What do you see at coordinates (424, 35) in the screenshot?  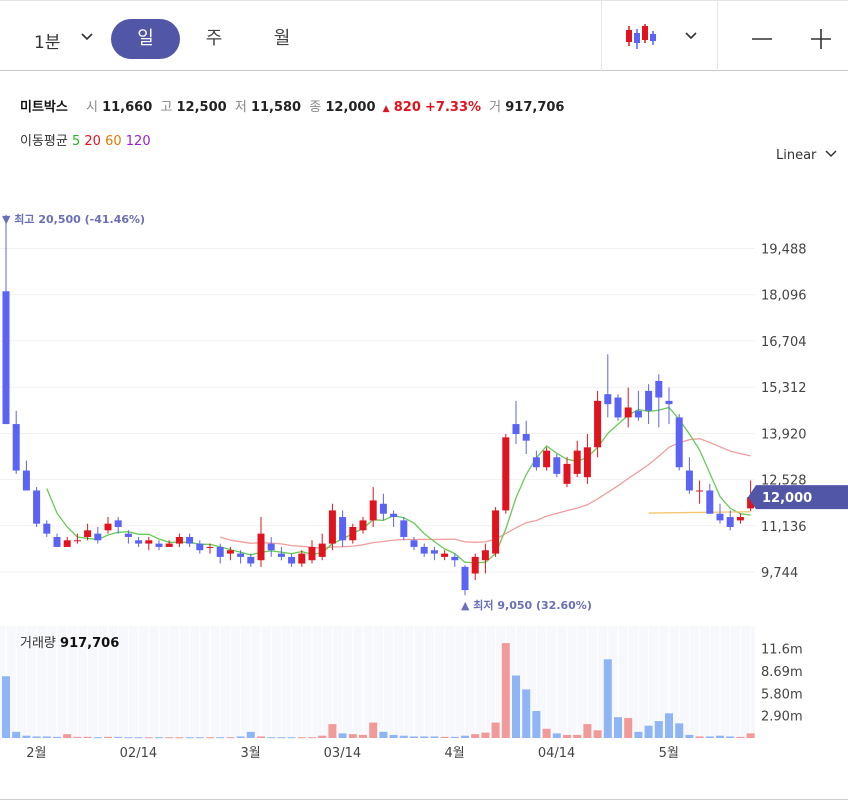 I see `chart-toolbar: 1분 일 주 월` at bounding box center [424, 35].